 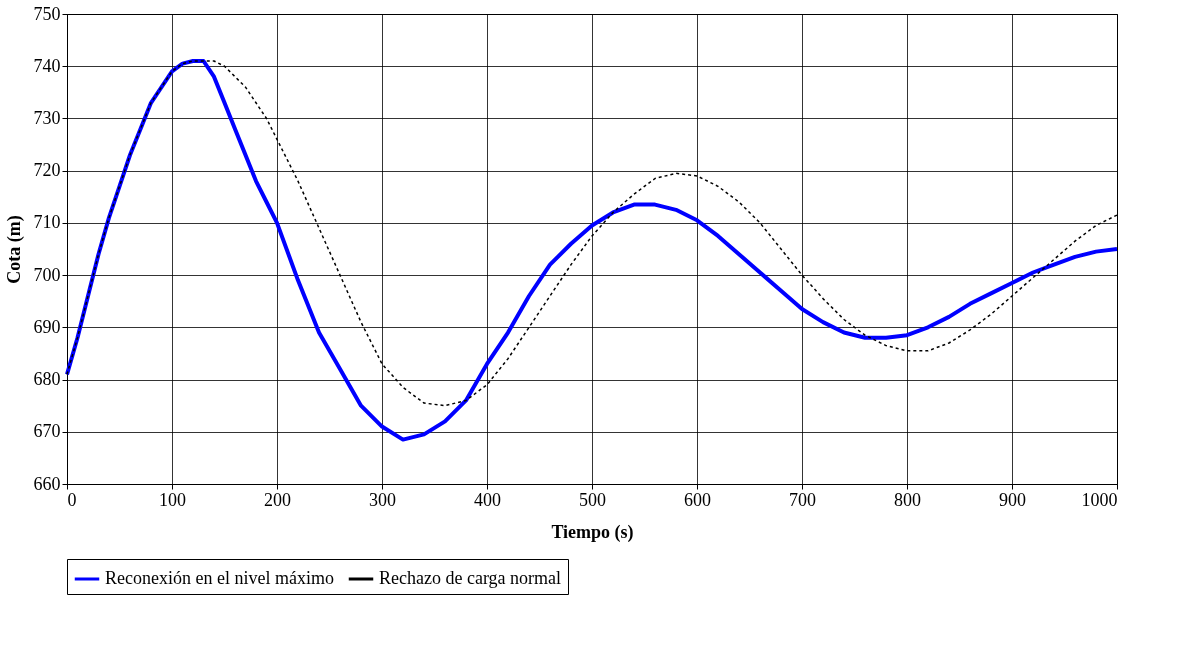 What do you see at coordinates (72, 499) in the screenshot?
I see `x-tick-label: 0` at bounding box center [72, 499].